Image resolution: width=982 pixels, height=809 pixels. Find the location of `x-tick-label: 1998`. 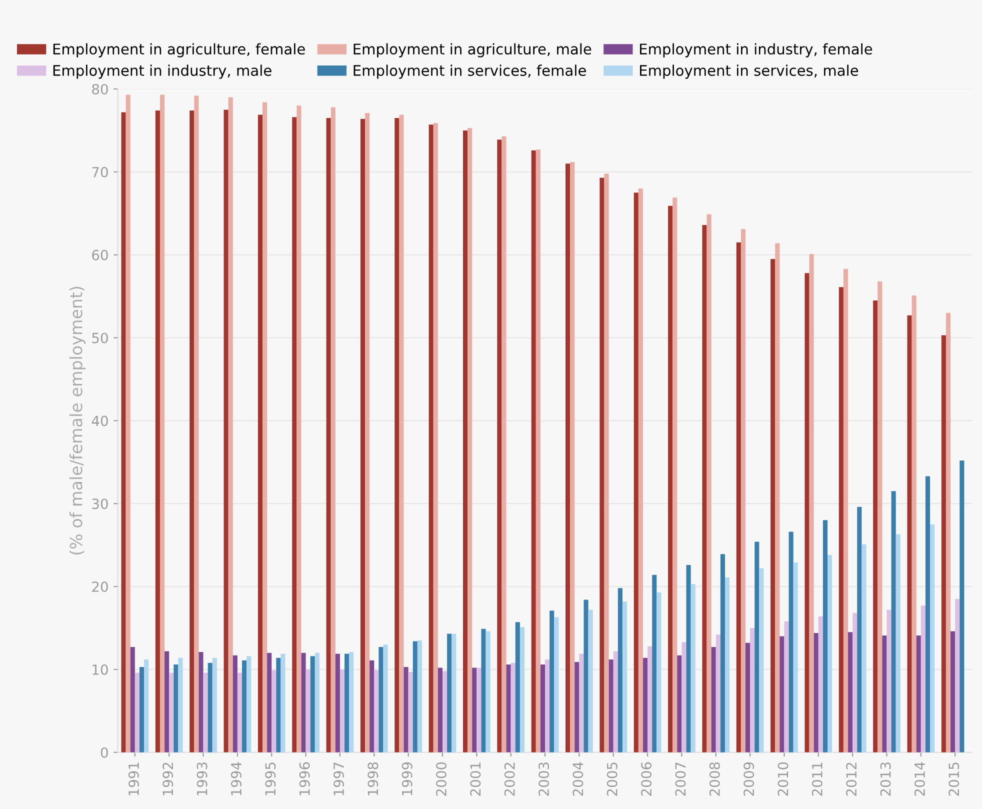

x-tick-label: 1998 is located at coordinates (373, 779).